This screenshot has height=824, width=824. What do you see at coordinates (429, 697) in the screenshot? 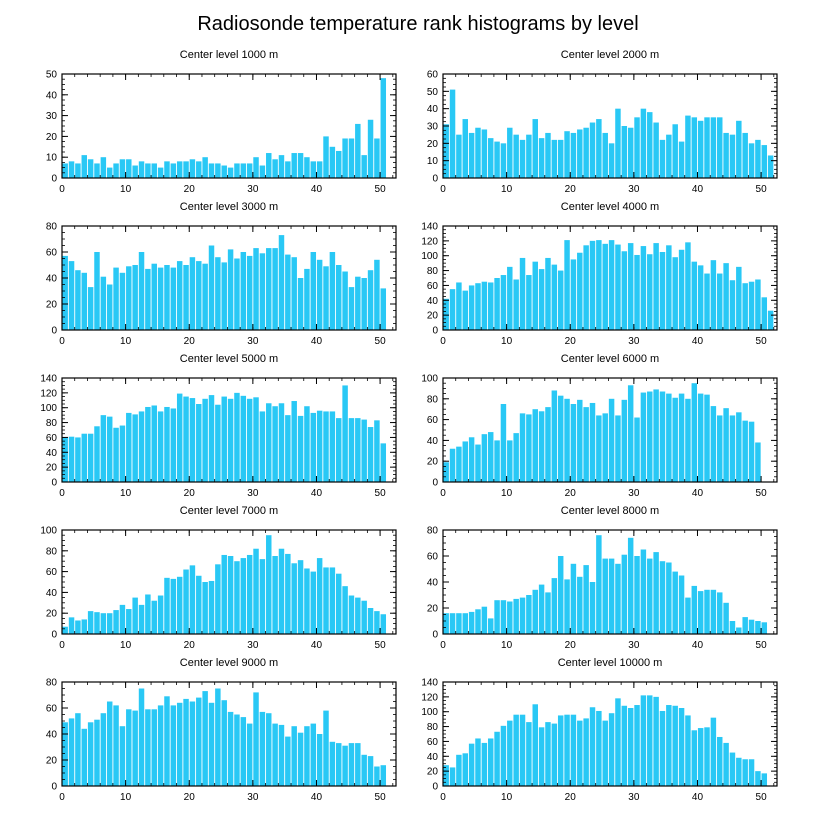
I see `y-tick-label: 120` at bounding box center [429, 697].